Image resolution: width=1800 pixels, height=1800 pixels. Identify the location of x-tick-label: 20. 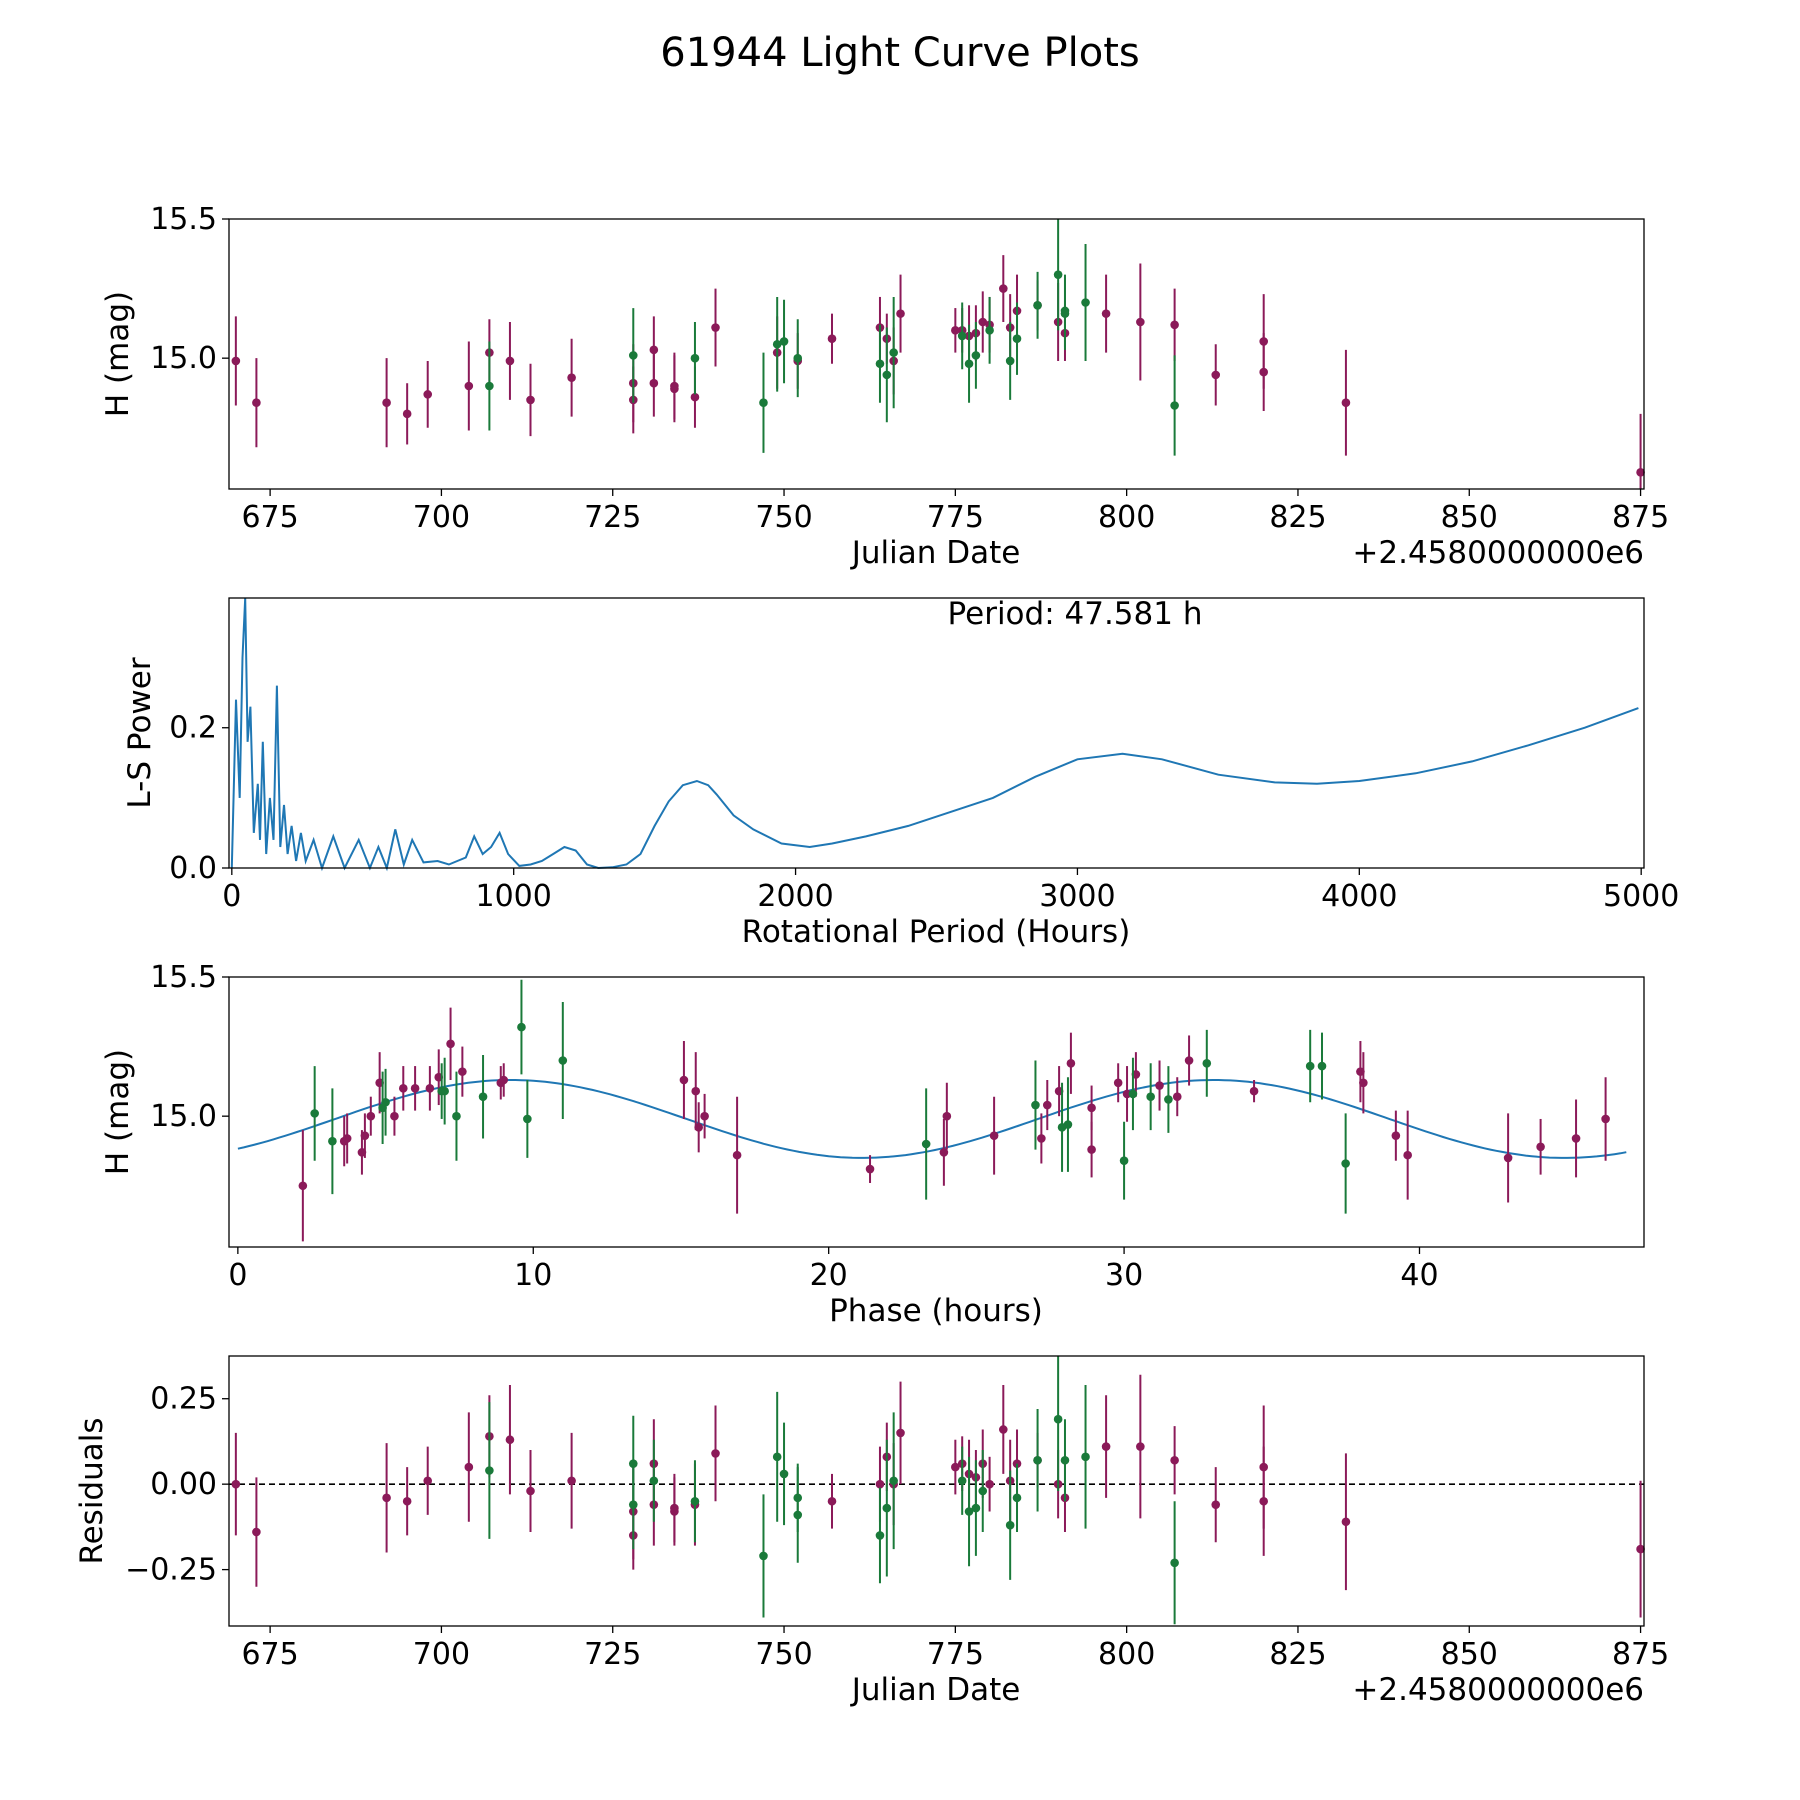
(829, 1275).